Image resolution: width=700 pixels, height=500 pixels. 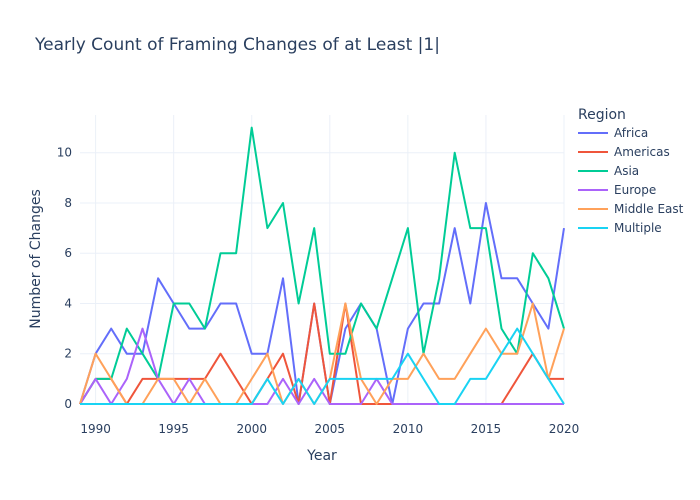 I want to click on x-tick-label: 2005, so click(x=330, y=429).